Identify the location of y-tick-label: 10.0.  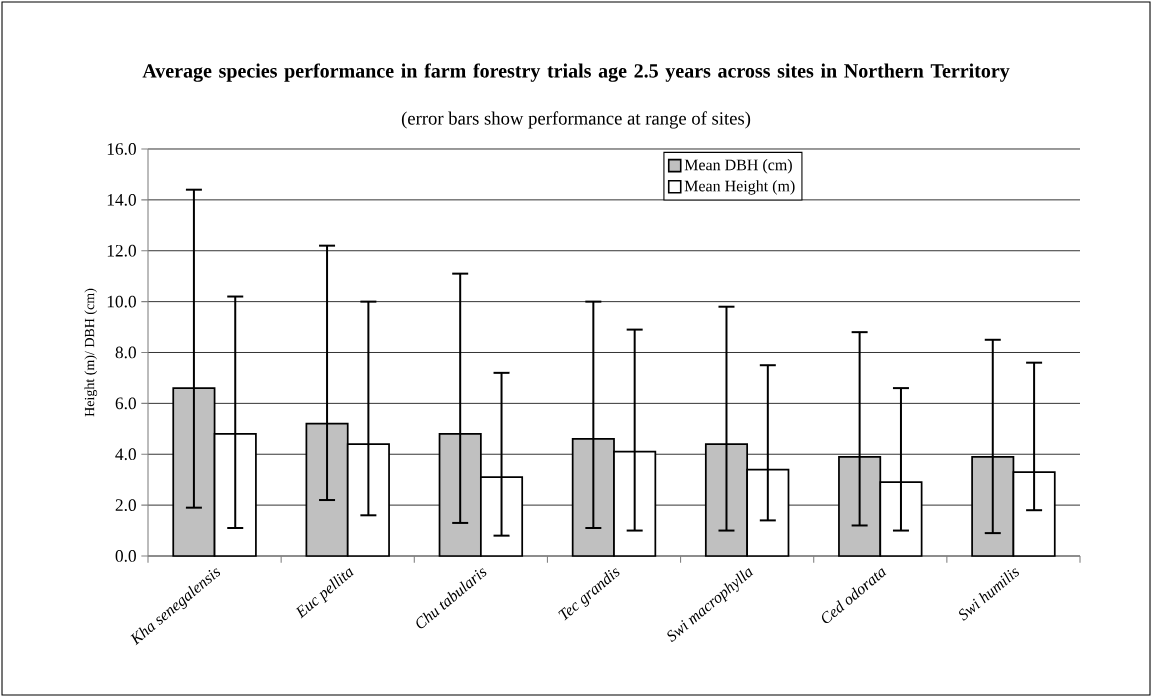
(121, 301).